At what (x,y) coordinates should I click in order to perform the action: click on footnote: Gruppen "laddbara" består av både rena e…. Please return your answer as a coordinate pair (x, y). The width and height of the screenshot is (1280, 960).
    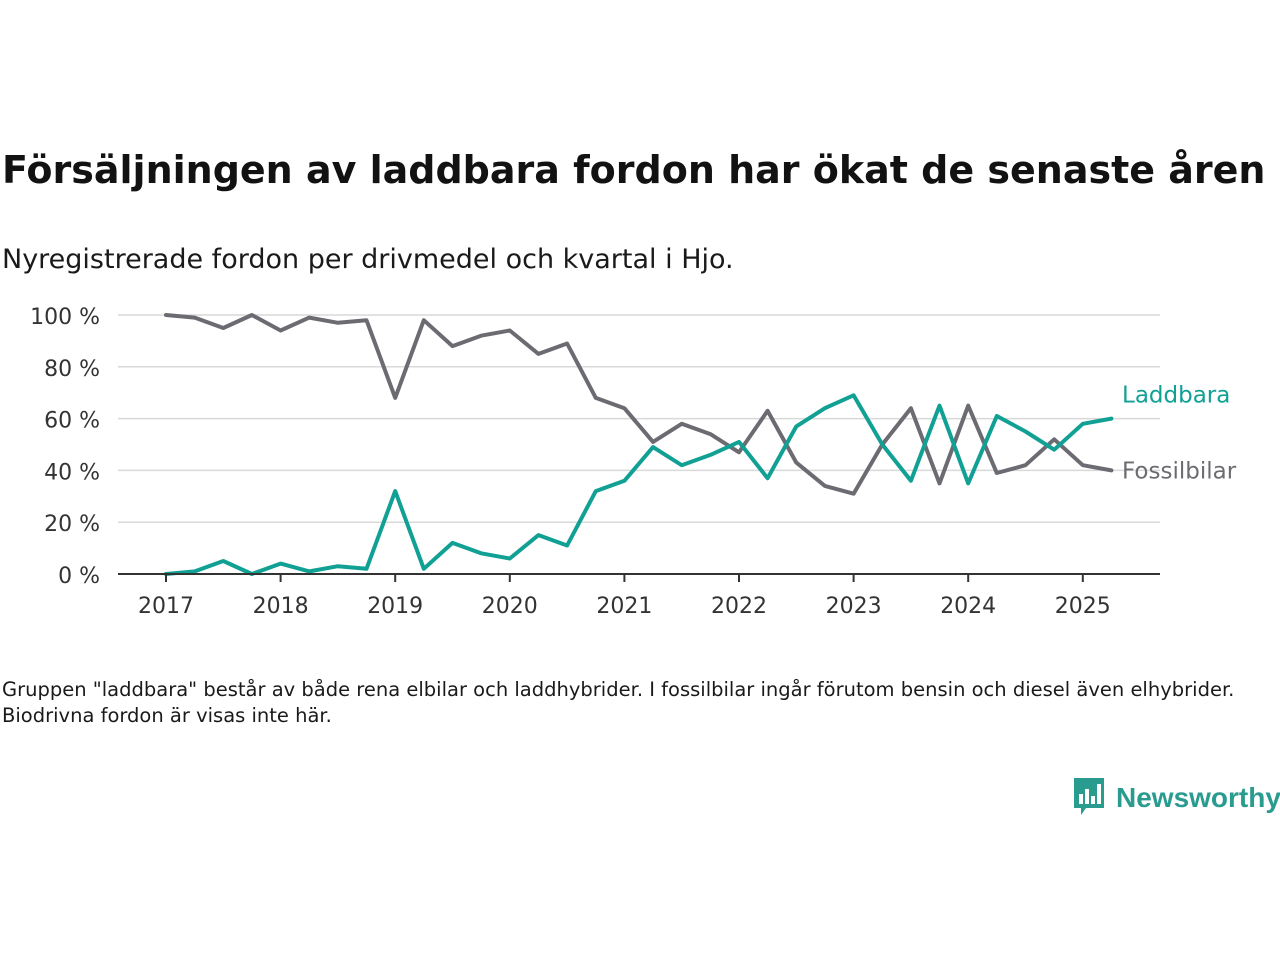
    Looking at the image, I should click on (618, 702).